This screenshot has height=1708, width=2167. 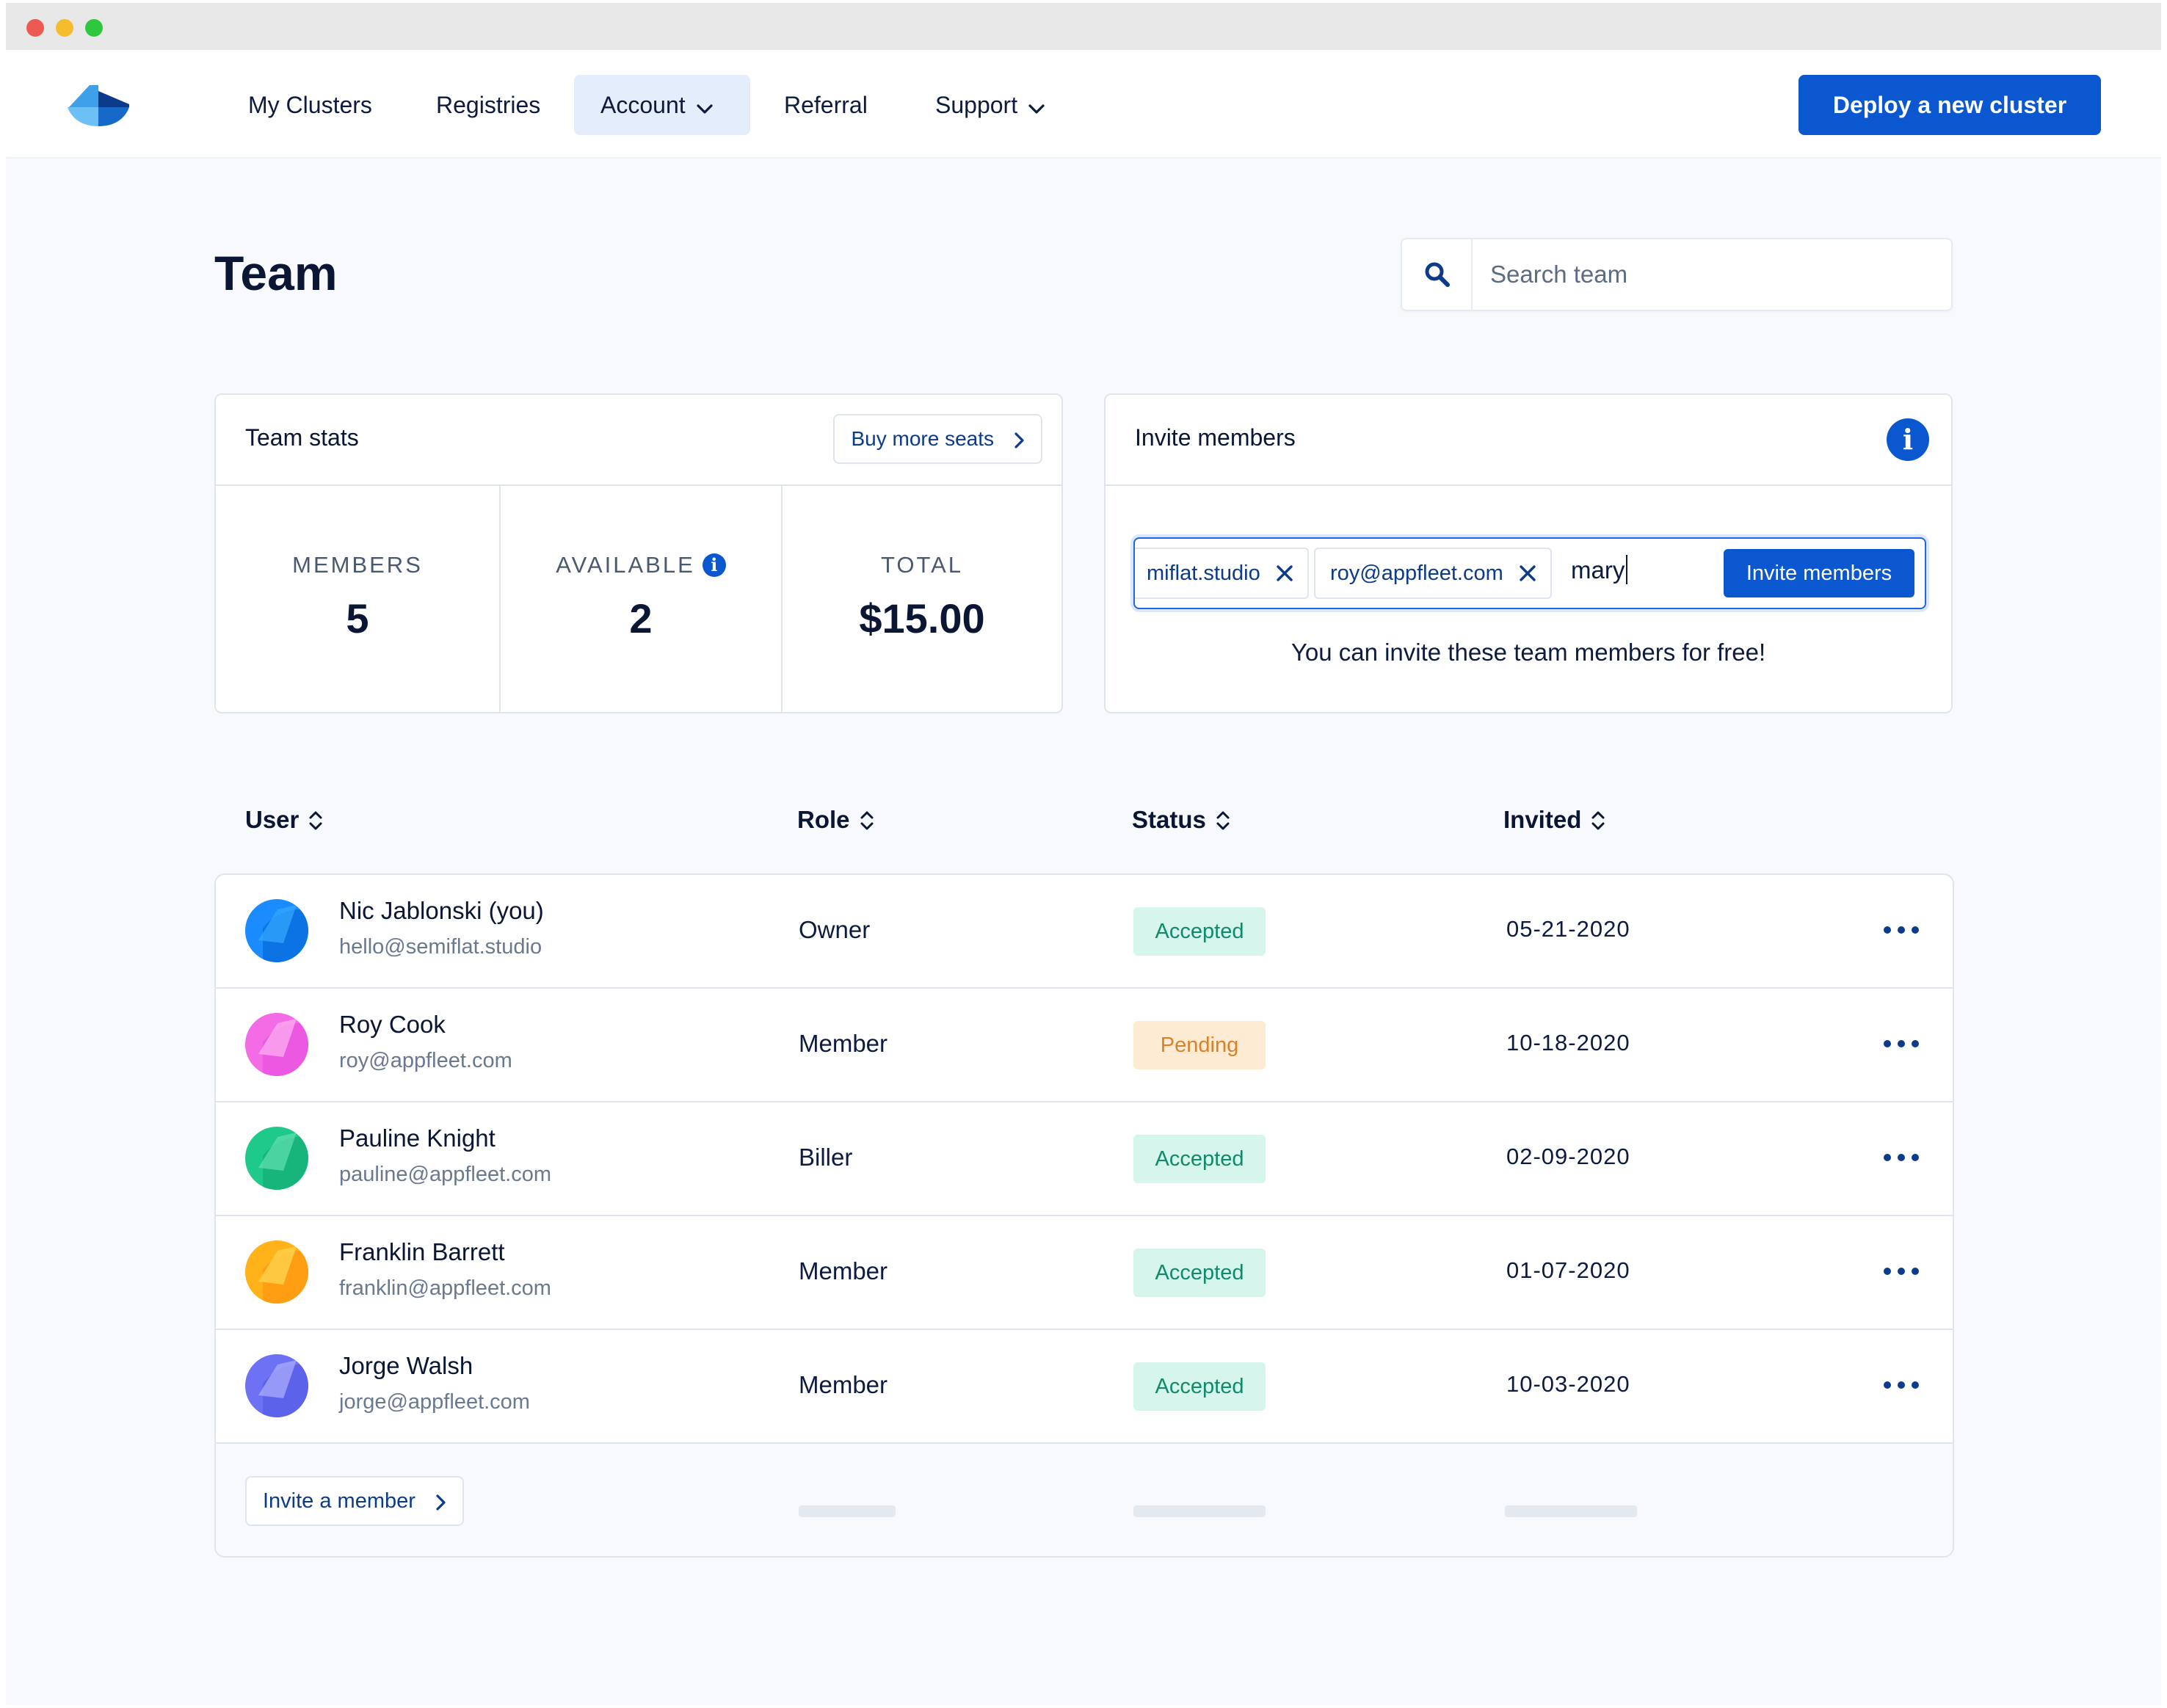 I want to click on available-value: 2, so click(x=641, y=618).